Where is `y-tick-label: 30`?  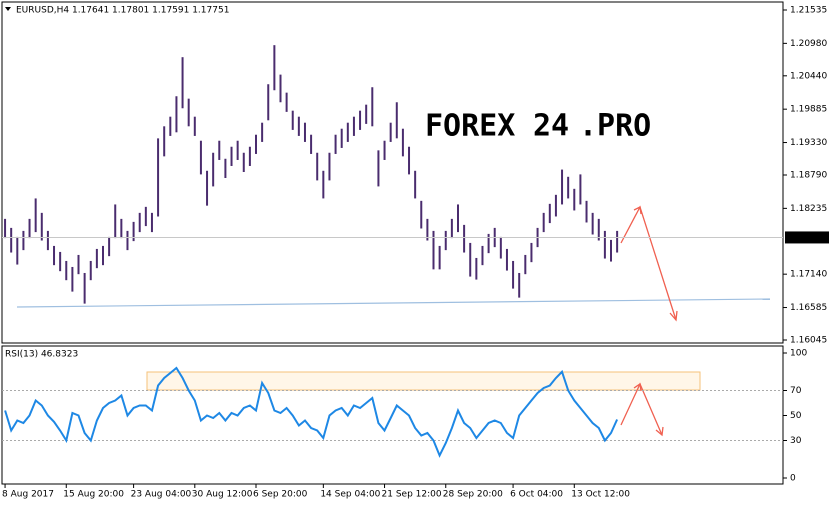
y-tick-label: 30 is located at coordinates (796, 441).